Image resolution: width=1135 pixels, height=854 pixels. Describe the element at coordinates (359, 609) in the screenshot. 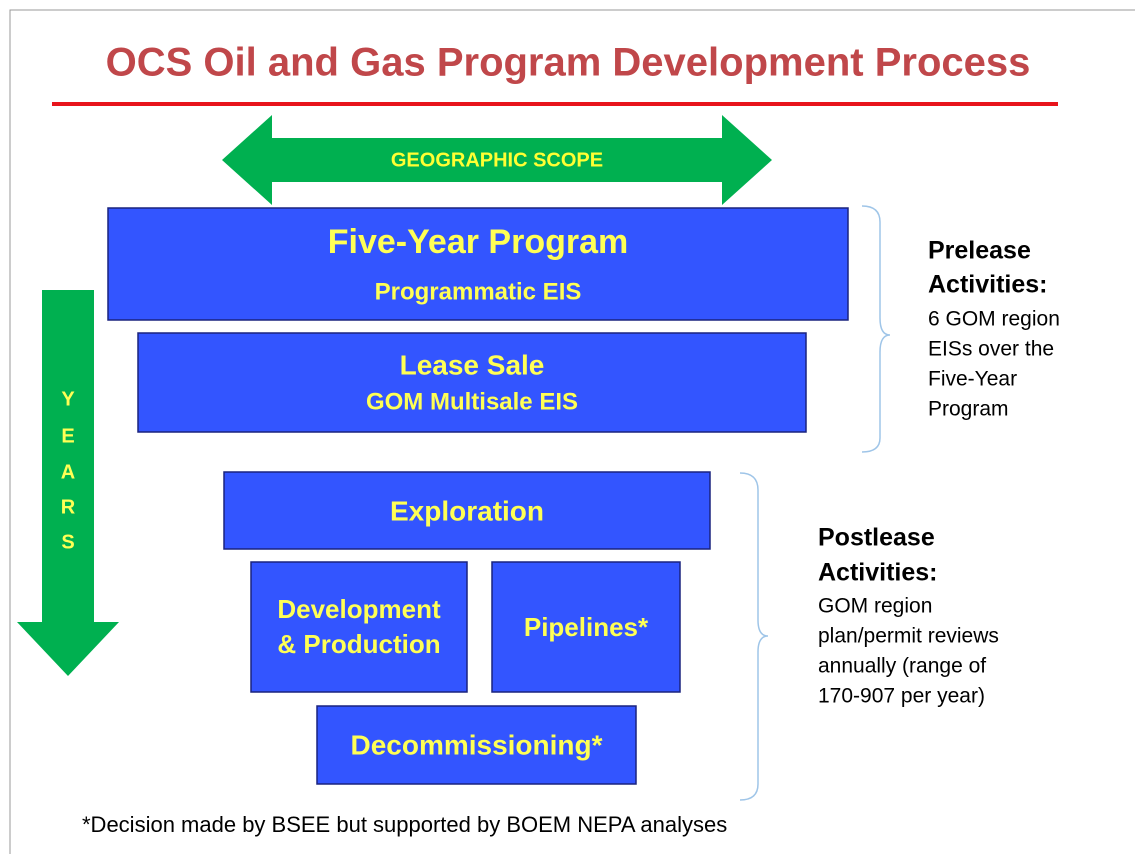

I see `box-label: Development` at that location.